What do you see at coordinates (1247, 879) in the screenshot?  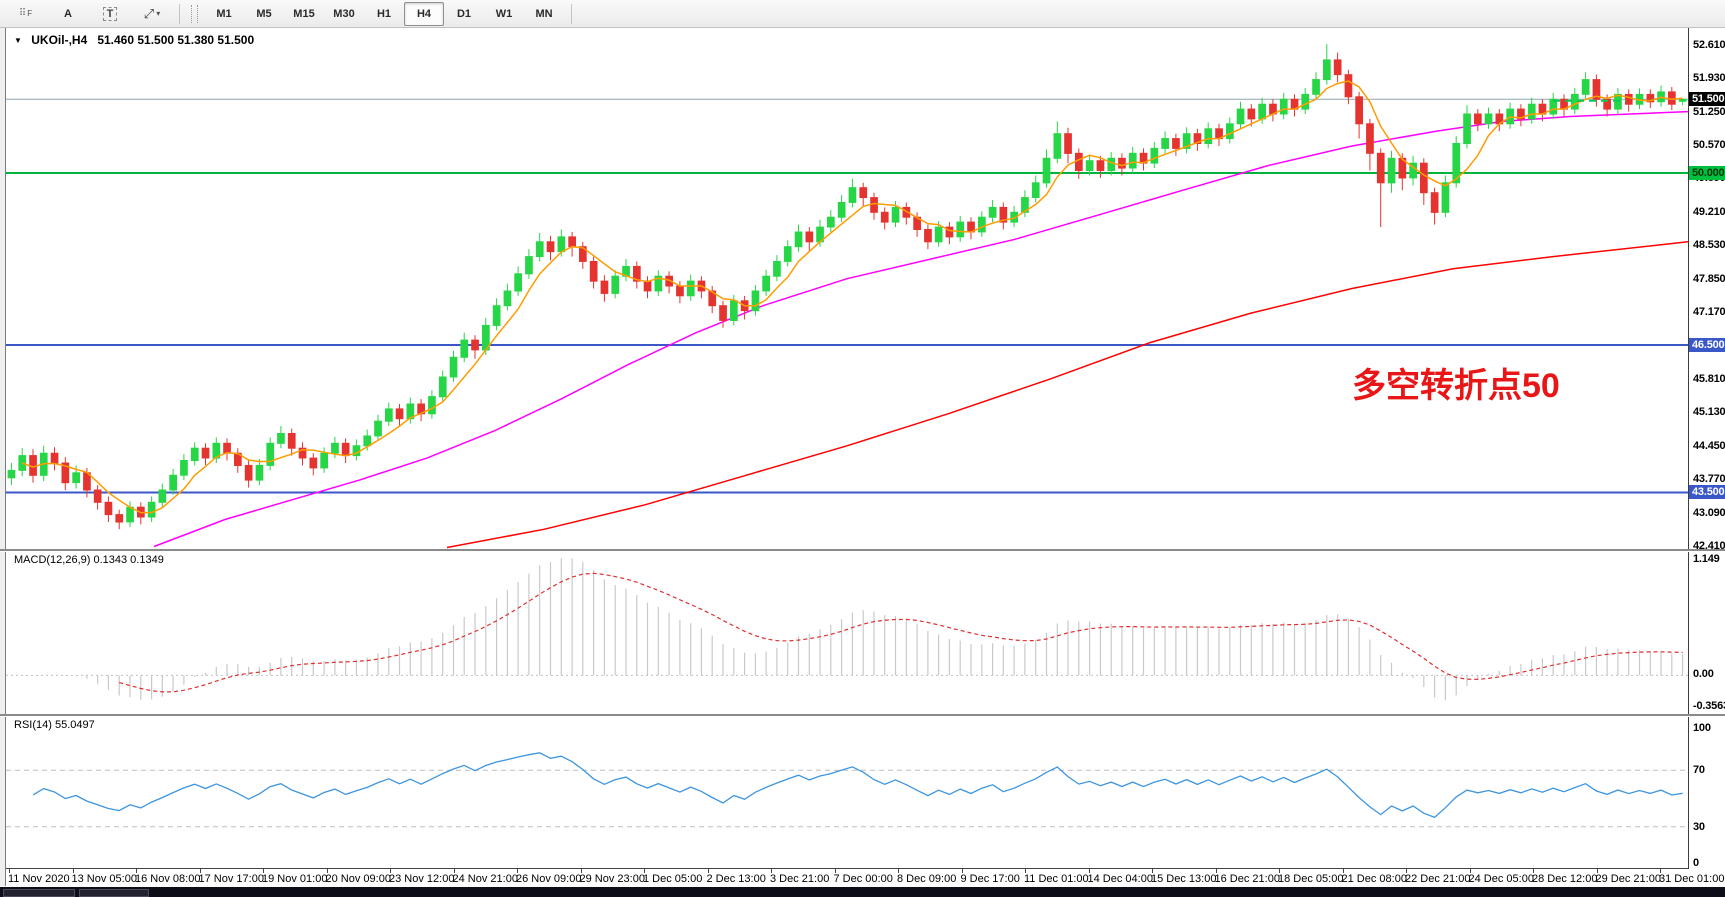 I see `time-axis-label: 16 Dec 21:00` at bounding box center [1247, 879].